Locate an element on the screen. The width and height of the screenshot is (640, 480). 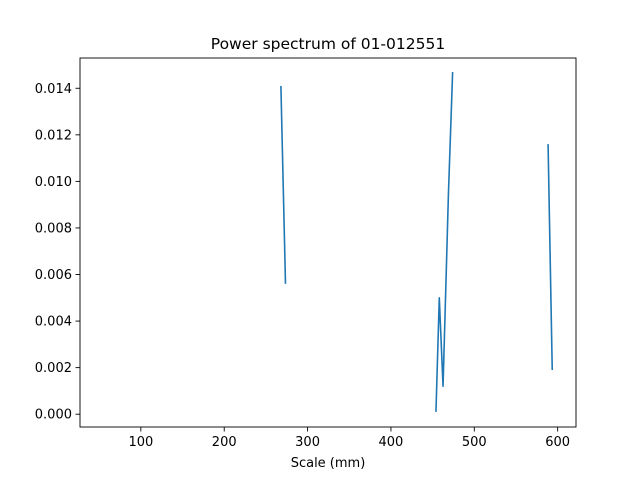
x-axis-ticks: 100 200 300 400 500 600 is located at coordinates (349, 438).